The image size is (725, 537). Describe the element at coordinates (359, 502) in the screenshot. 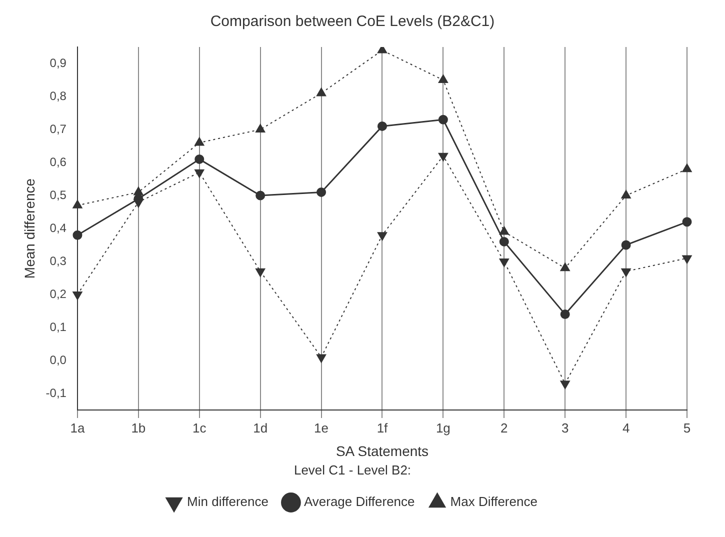

I see `legend-label: Average Difference` at that location.